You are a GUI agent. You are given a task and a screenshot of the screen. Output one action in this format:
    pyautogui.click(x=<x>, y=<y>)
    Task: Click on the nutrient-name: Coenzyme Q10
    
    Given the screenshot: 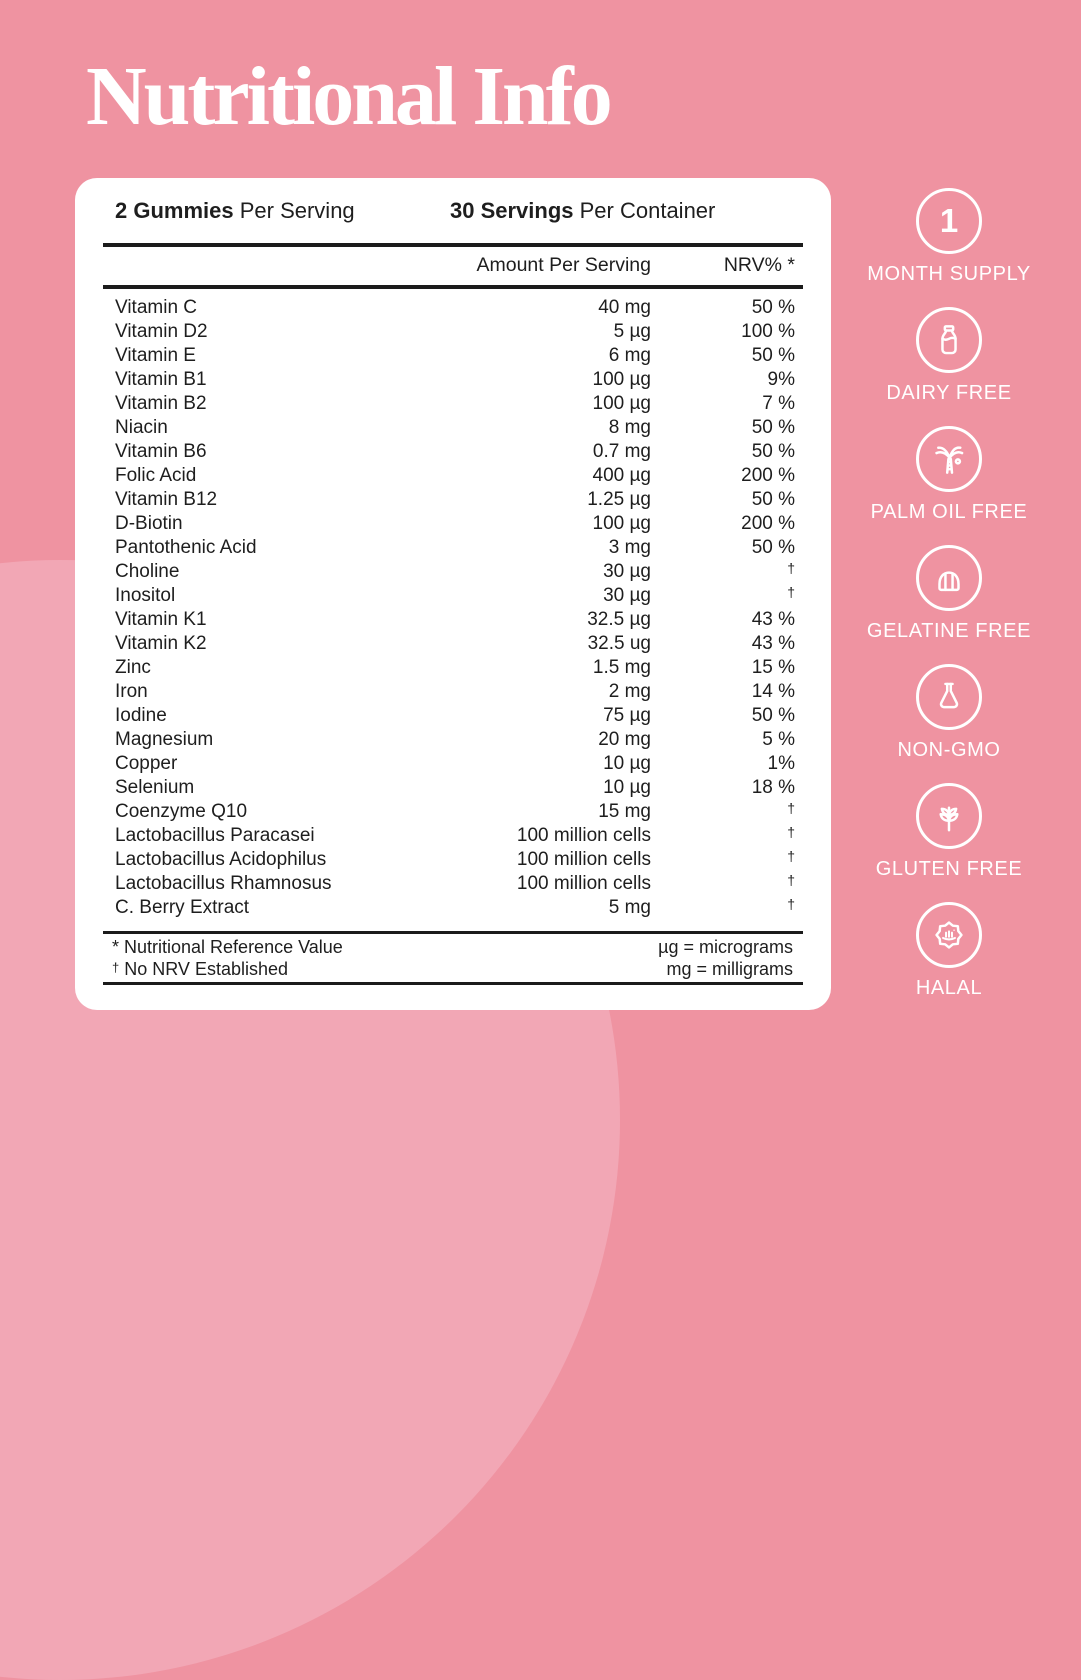 What is the action you would take?
    pyautogui.click(x=181, y=811)
    